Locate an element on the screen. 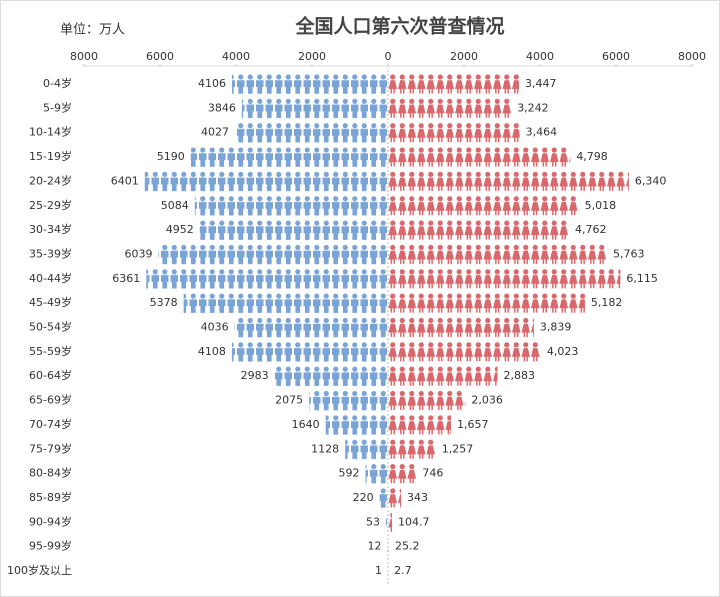 The image size is (720, 597). data-label: 3846 is located at coordinates (222, 107).